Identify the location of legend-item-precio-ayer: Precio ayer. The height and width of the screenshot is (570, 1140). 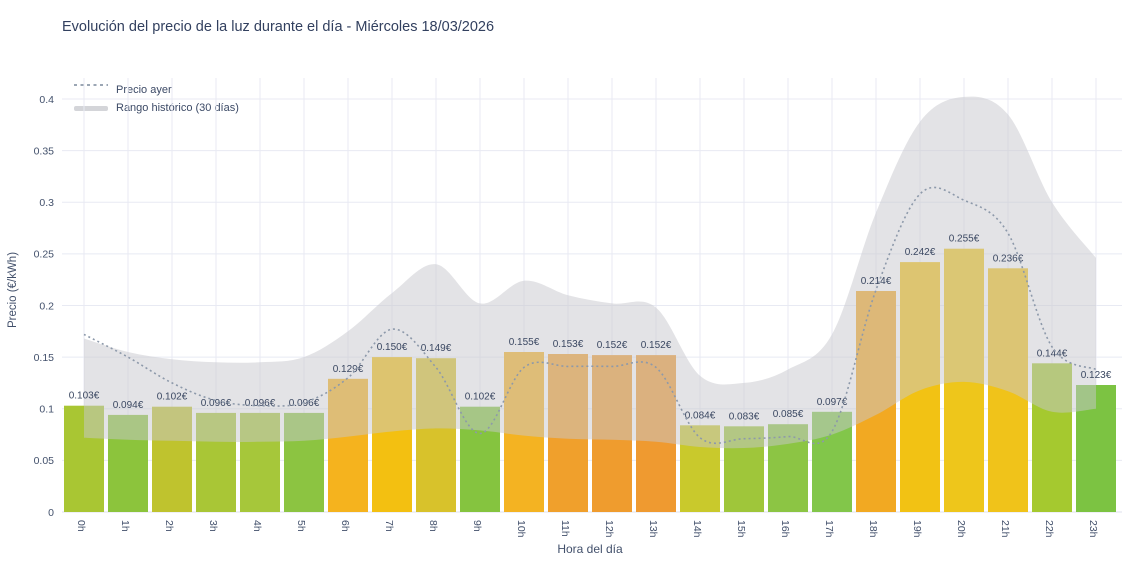
(156, 90).